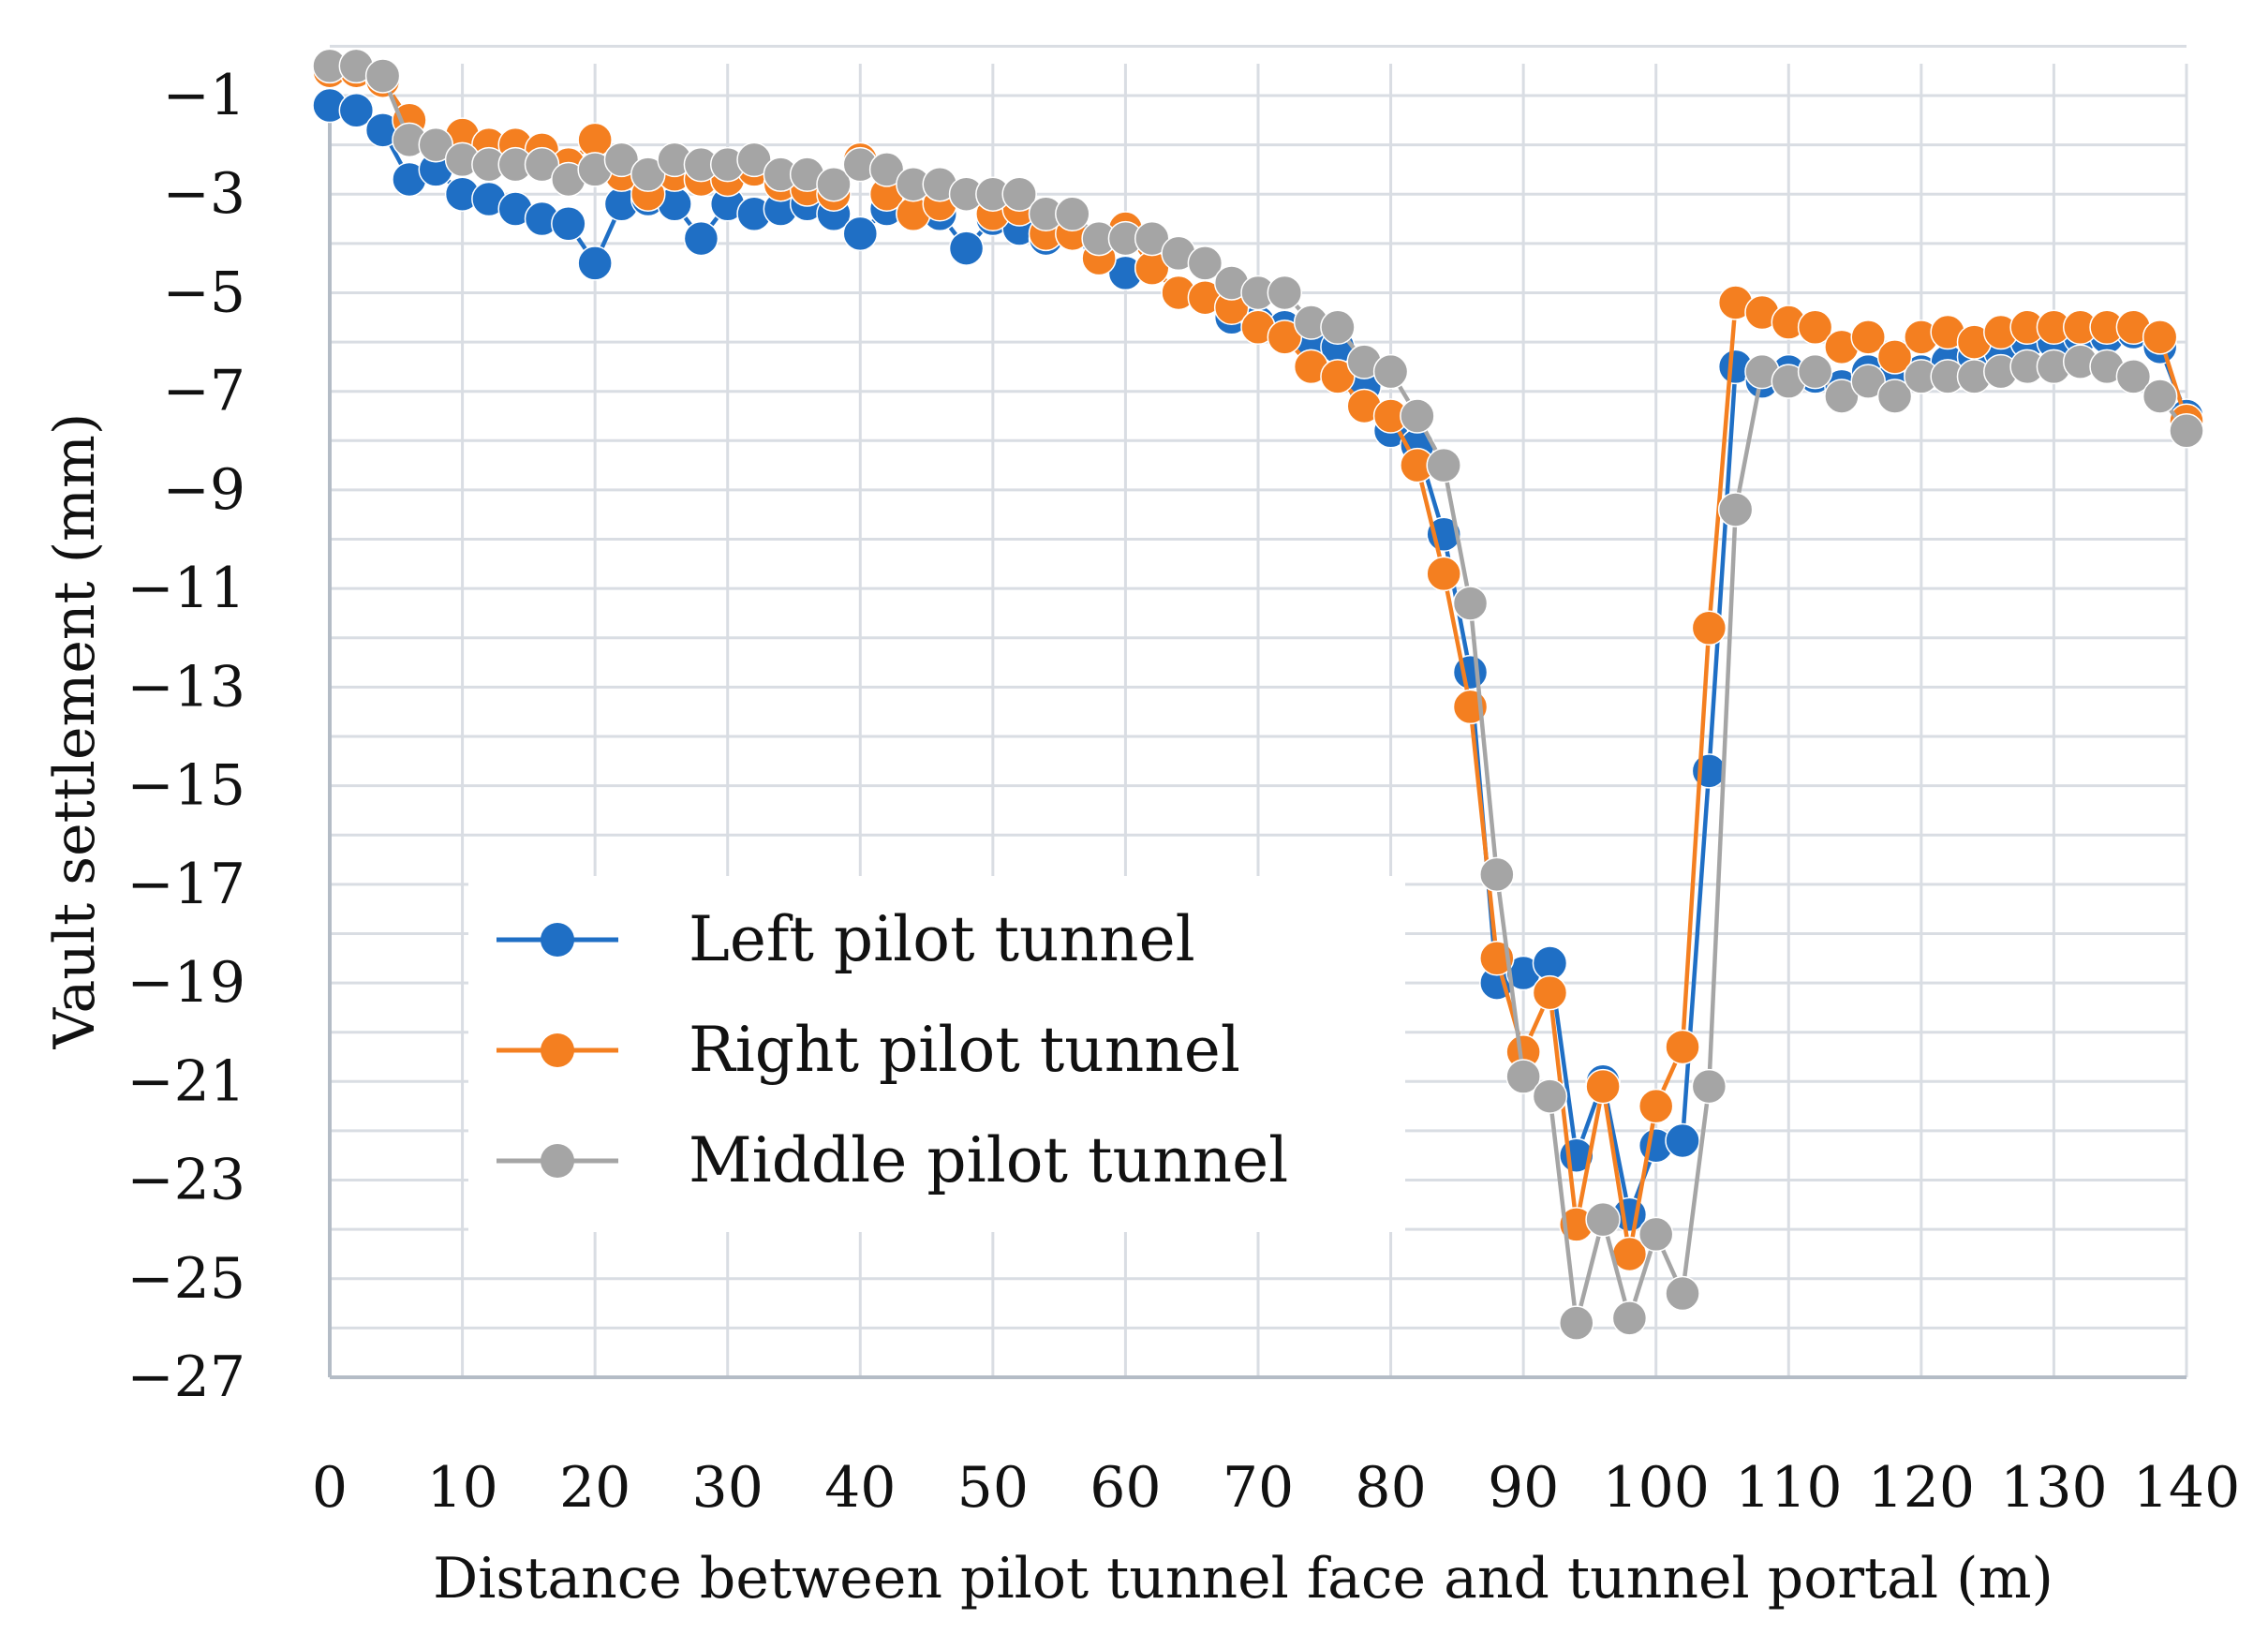  Describe the element at coordinates (204, 490) in the screenshot. I see `y-tick-label: −9` at that location.